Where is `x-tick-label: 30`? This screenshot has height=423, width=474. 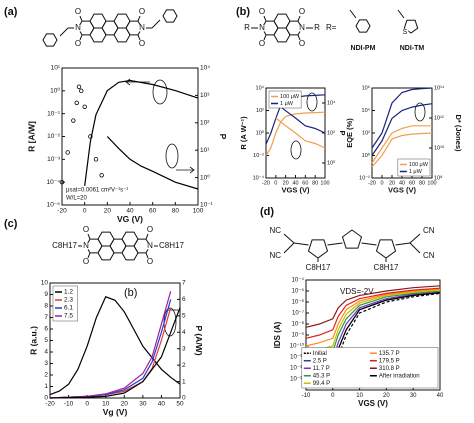
x-tick-label: 30 is located at coordinates (143, 404).